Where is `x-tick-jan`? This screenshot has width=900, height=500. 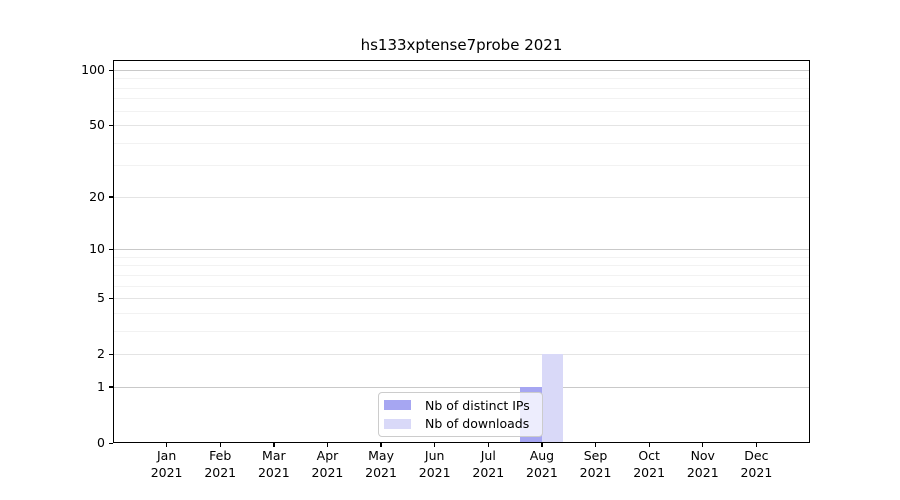 x-tick-jan is located at coordinates (167, 445).